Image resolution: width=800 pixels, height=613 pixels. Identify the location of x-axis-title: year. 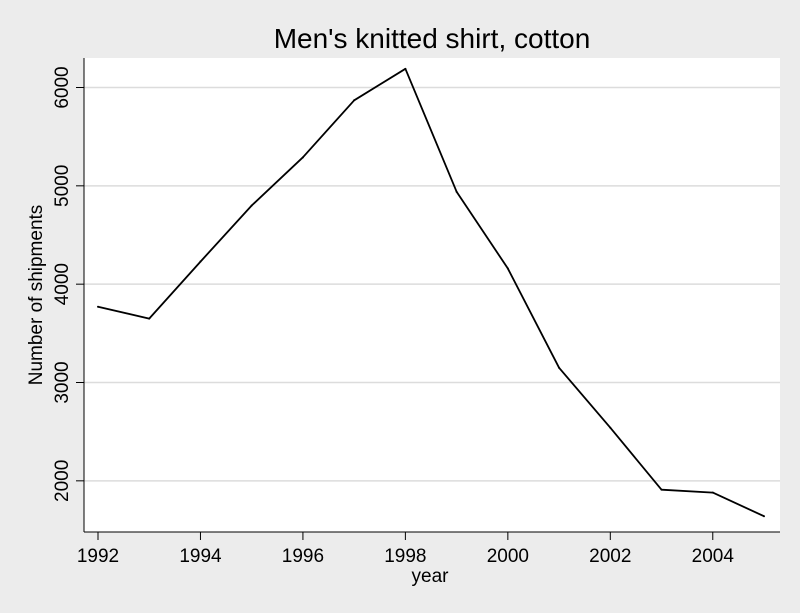
(431, 576).